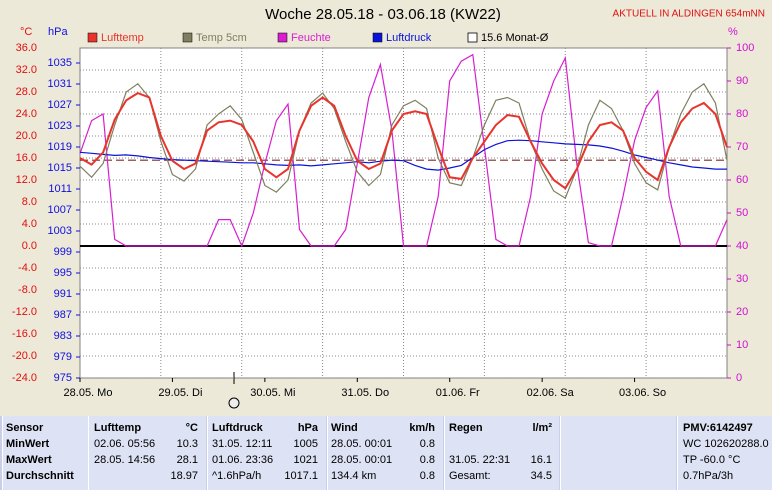 This screenshot has height=490, width=772. Describe the element at coordinates (26, 48) in the screenshot. I see `y-tick-label: 36.0` at that location.